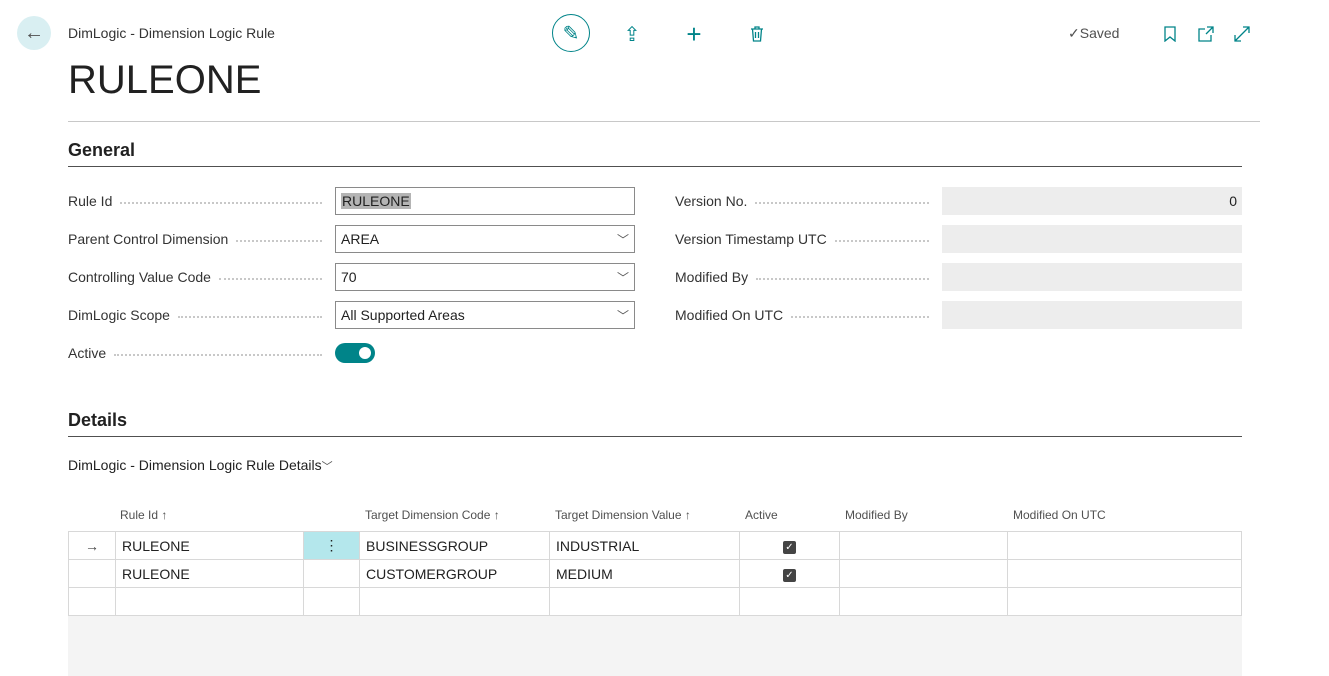 The image size is (1329, 676). Describe the element at coordinates (454, 545) in the screenshot. I see `target-code-cell: BUSINESSGROUP` at that location.